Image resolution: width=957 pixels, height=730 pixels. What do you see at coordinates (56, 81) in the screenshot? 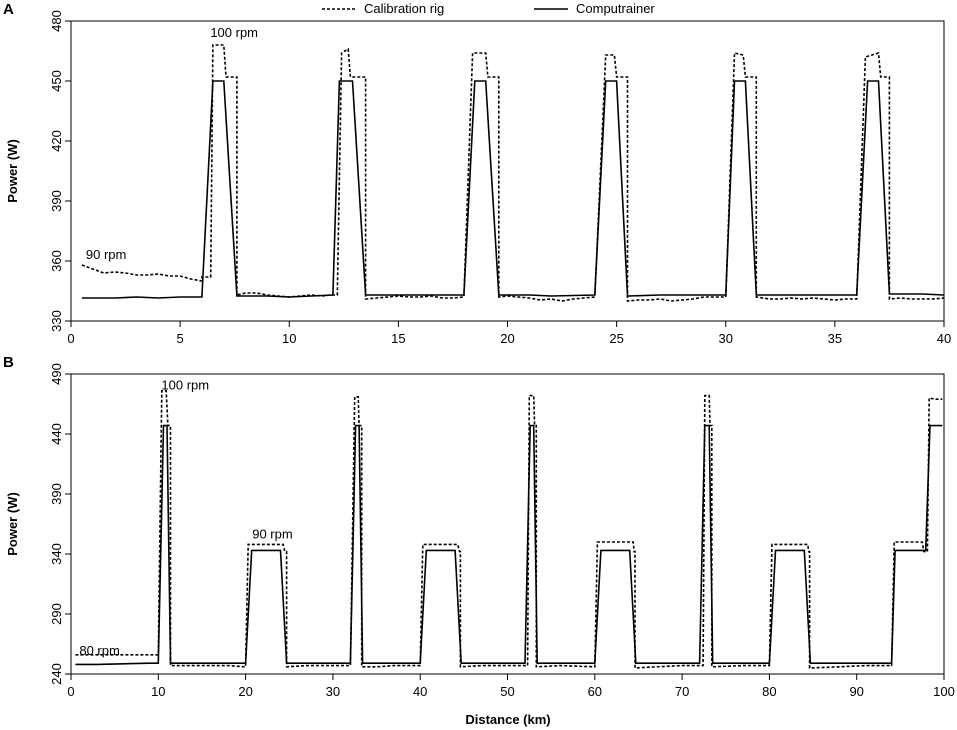
I see `y-tick-label-a-450: 450` at bounding box center [56, 81].